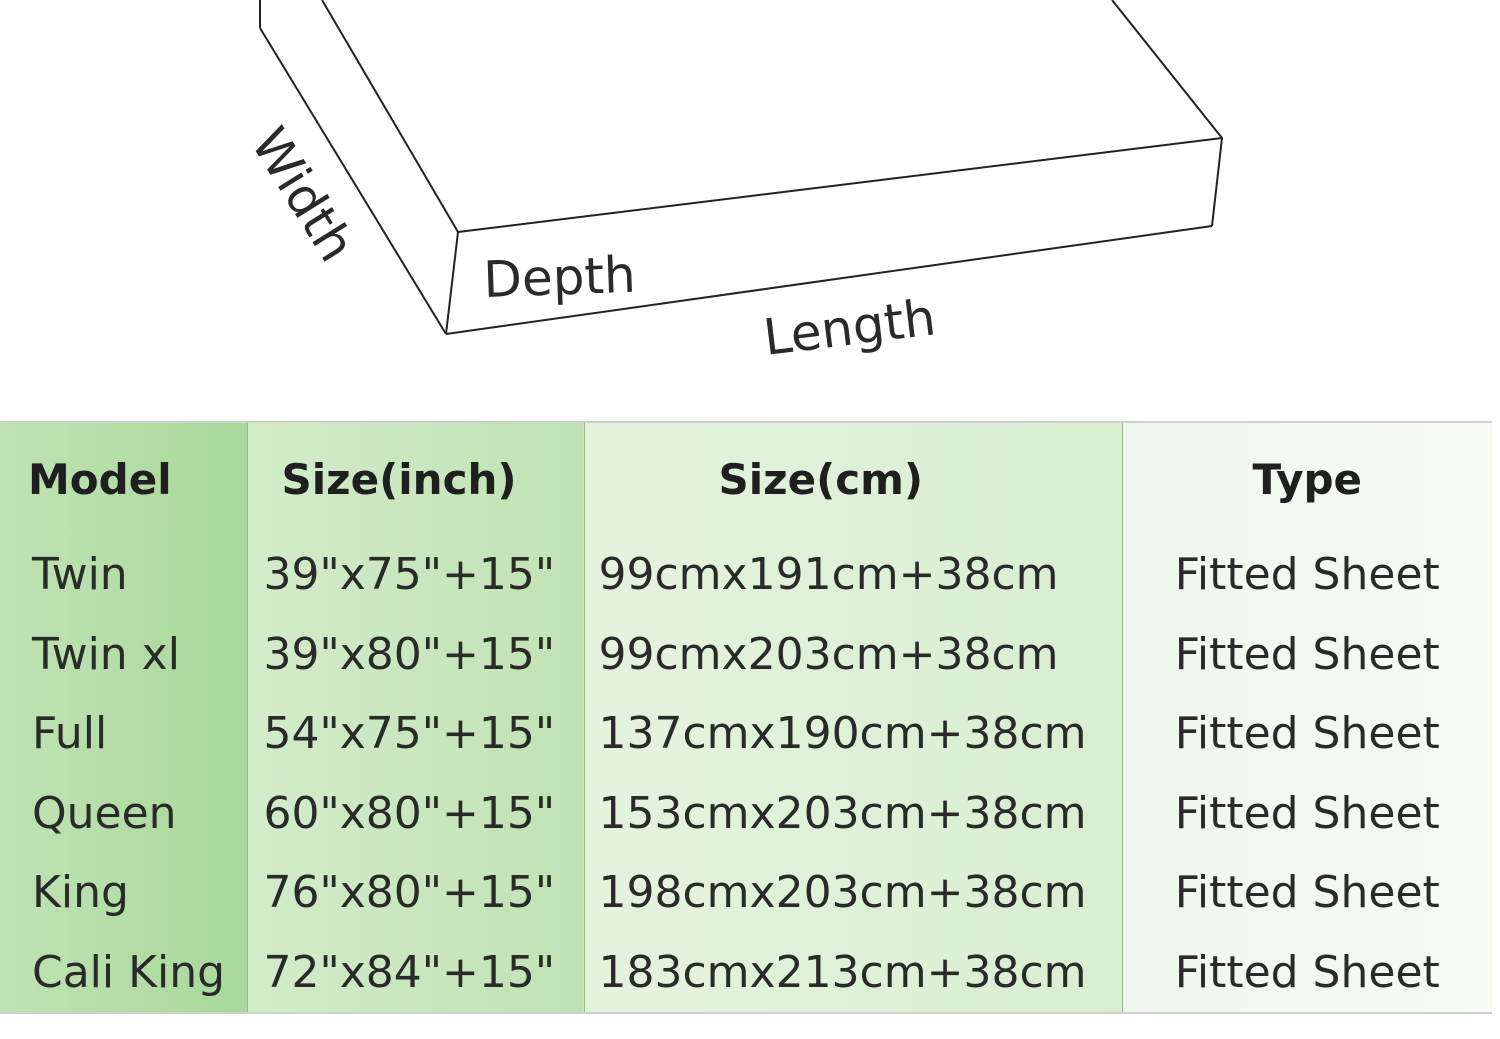 This screenshot has height=1039, width=1500. Describe the element at coordinates (123, 478) in the screenshot. I see `header-model: Model` at that location.